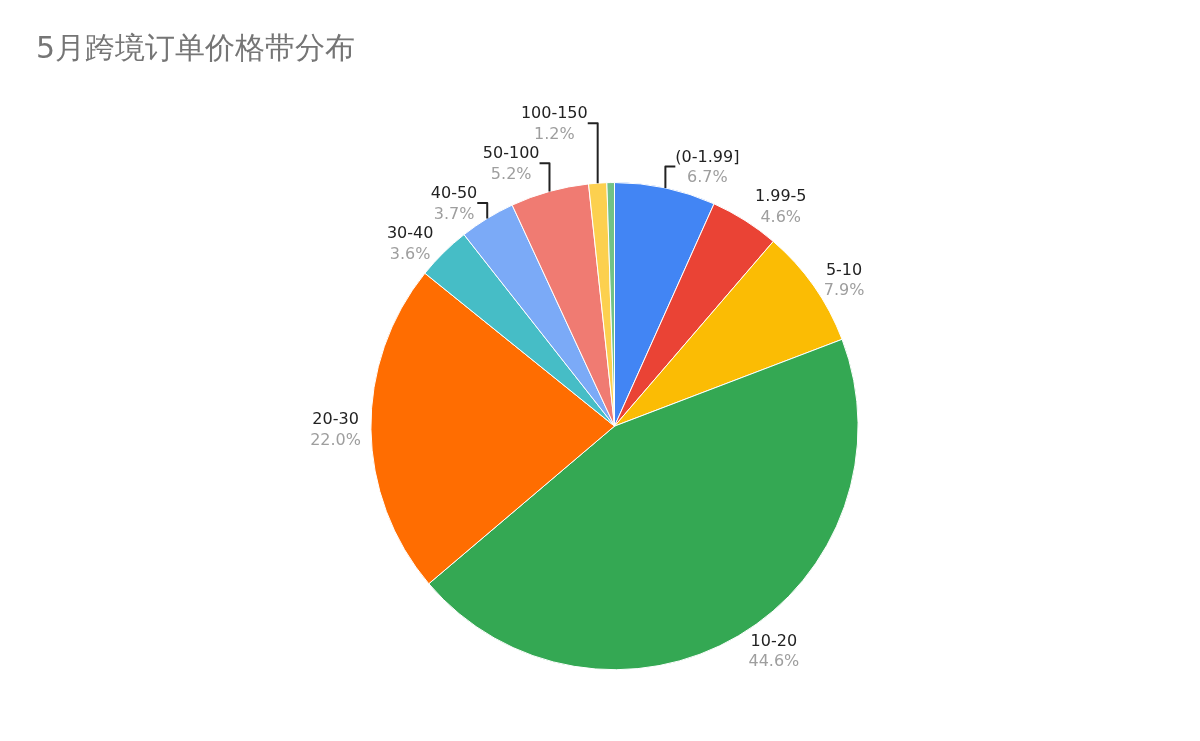  What do you see at coordinates (774, 640) in the screenshot?
I see `slice-label: 10-20` at bounding box center [774, 640].